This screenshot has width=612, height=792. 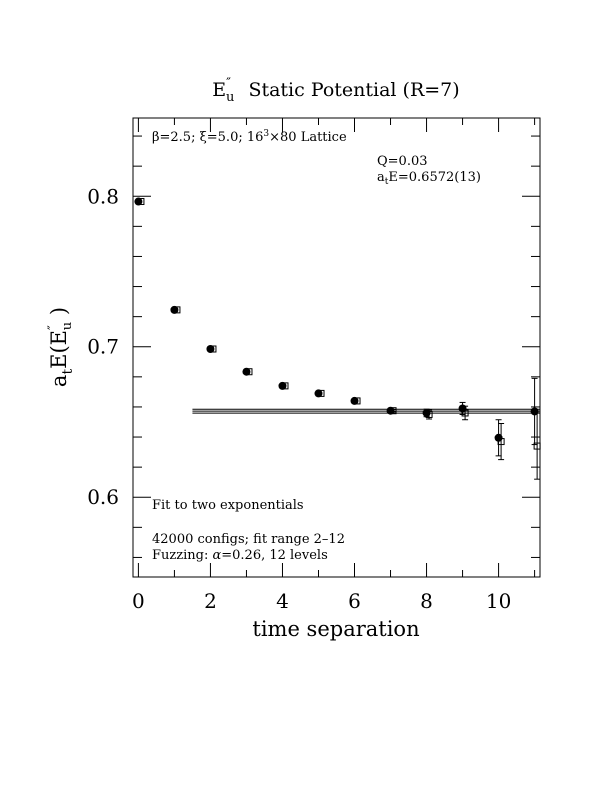 What do you see at coordinates (498, 601) in the screenshot?
I see `x-tick-label: 10` at bounding box center [498, 601].